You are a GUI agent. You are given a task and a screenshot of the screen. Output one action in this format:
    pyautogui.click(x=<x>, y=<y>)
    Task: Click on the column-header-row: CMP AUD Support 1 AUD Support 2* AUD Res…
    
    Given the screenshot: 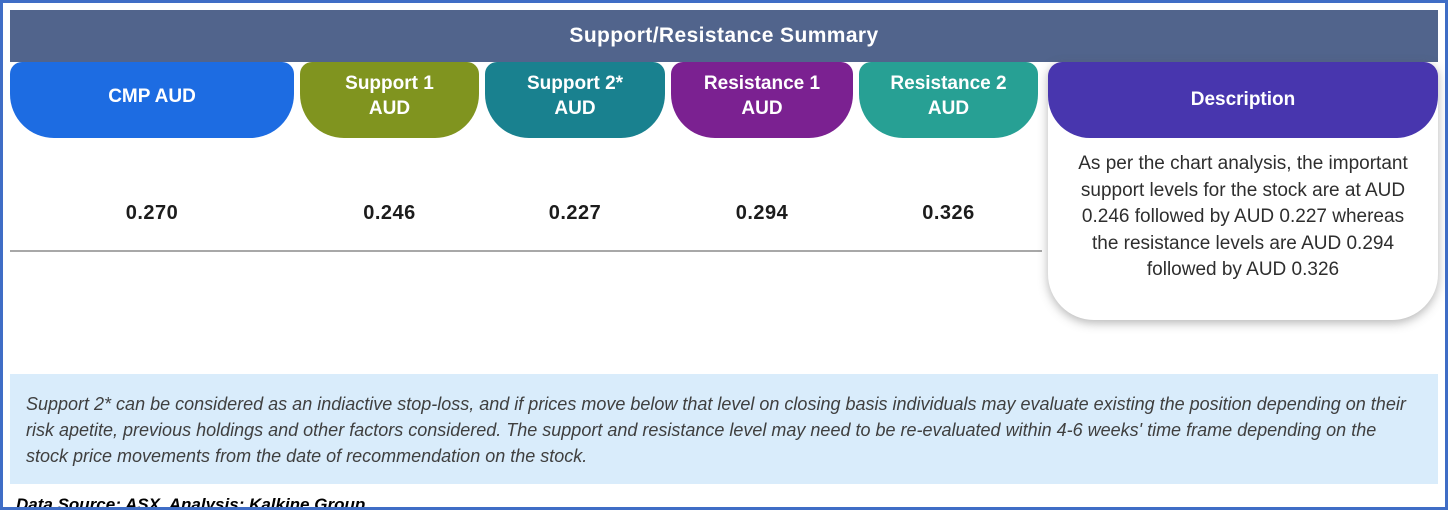 What is the action you would take?
    pyautogui.click(x=724, y=100)
    